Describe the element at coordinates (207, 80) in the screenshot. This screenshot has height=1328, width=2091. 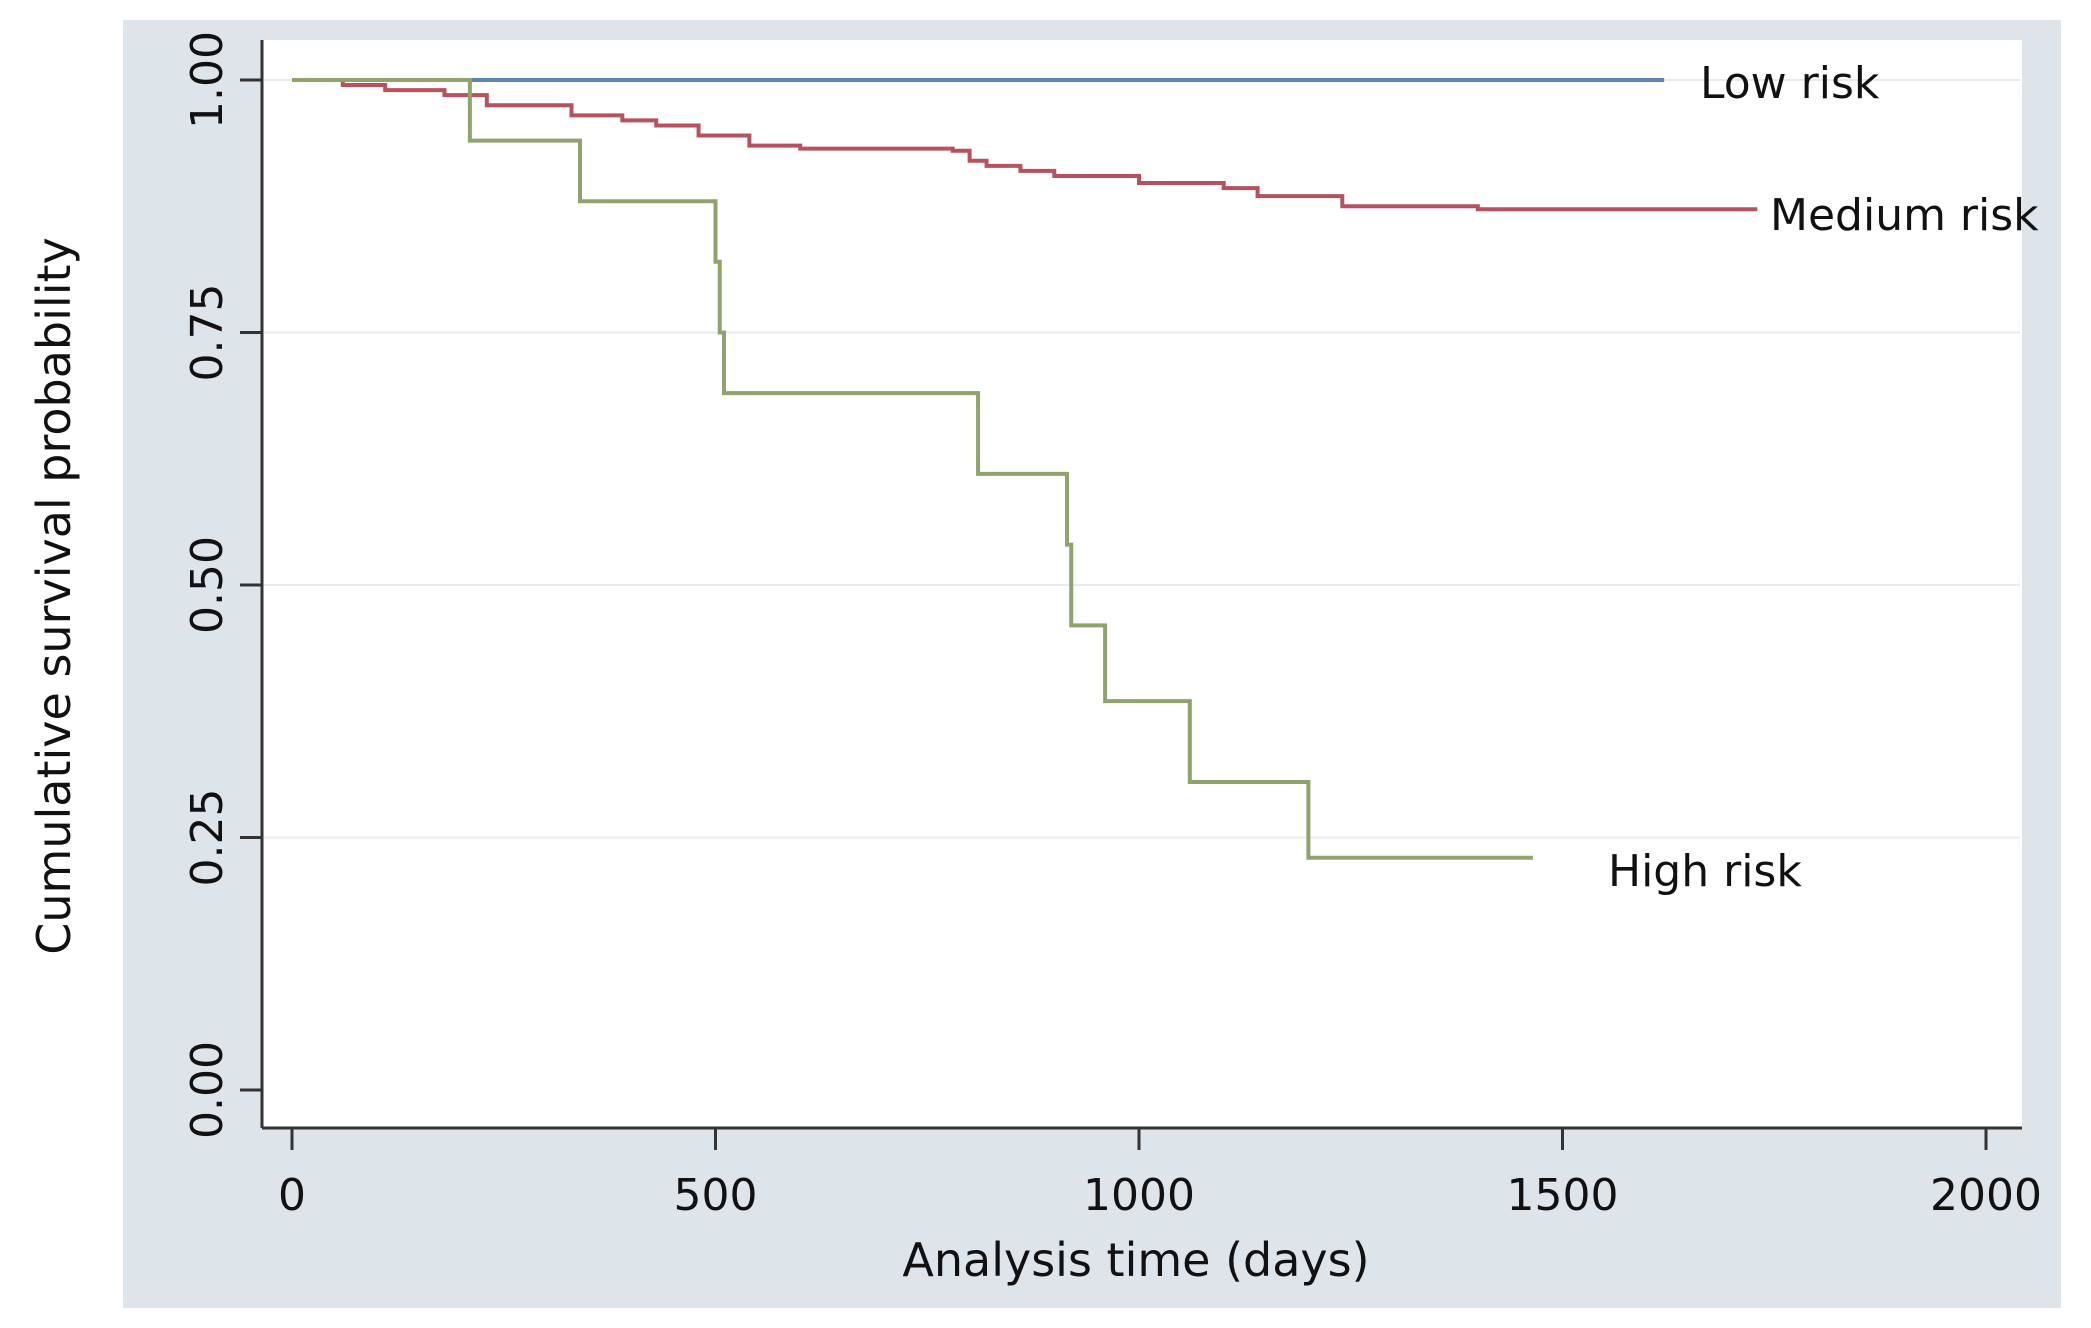
I see `y-tick-label: 1.00` at that location.